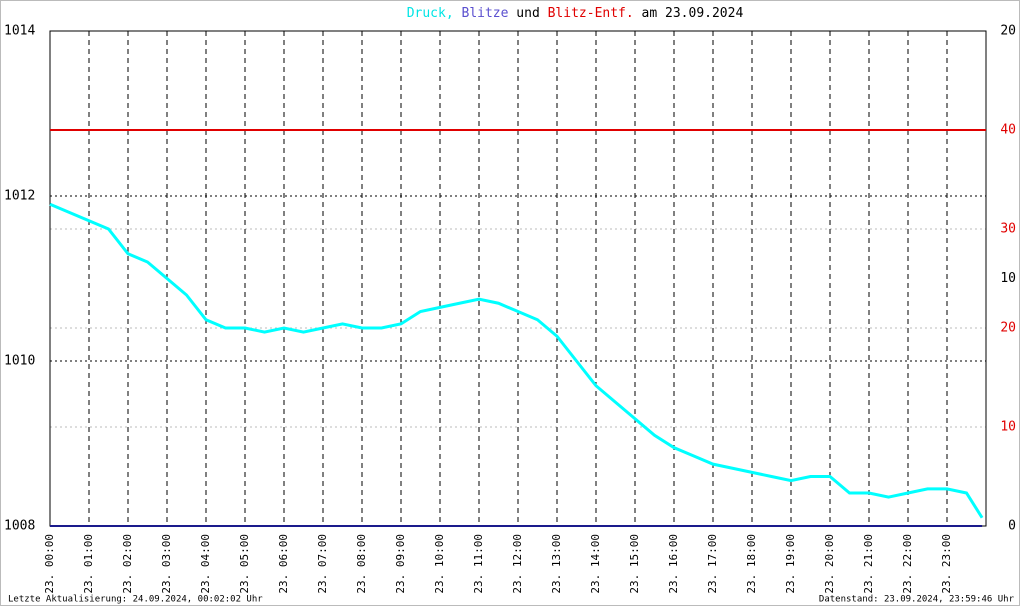  I want to click on x-tick-label: 23. 20:00, so click(829, 564).